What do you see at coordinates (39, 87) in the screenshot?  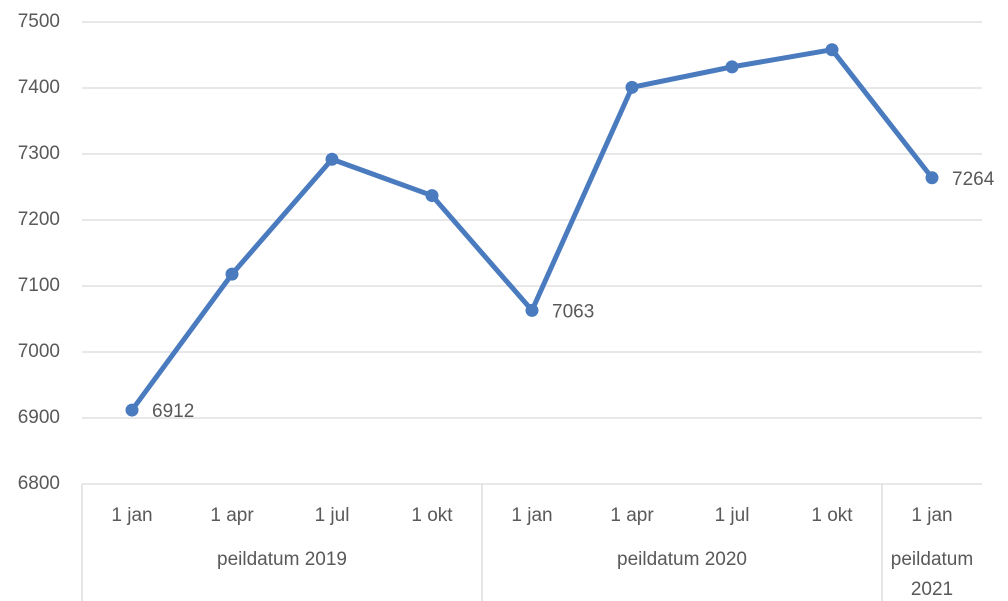 I see `y-tick-label: 7400` at bounding box center [39, 87].